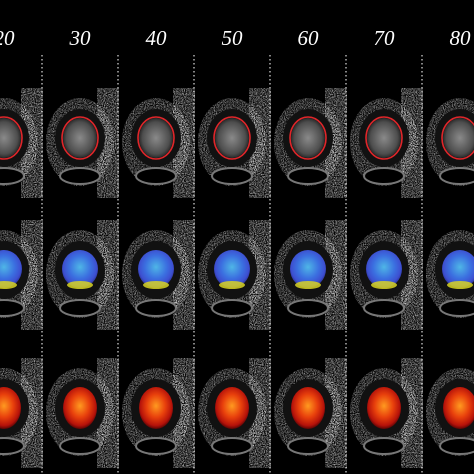 This screenshot has width=474, height=474. What do you see at coordinates (385, 38) in the screenshot?
I see `column-label: 70` at bounding box center [385, 38].